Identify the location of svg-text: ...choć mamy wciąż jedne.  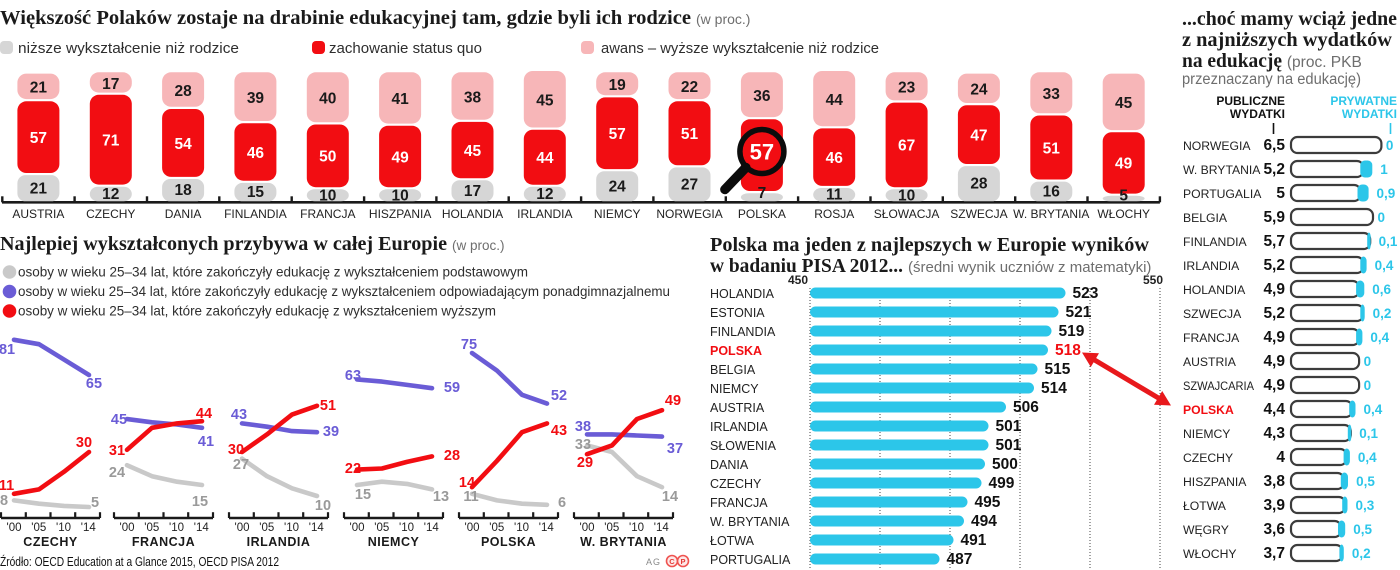
(1289, 19).